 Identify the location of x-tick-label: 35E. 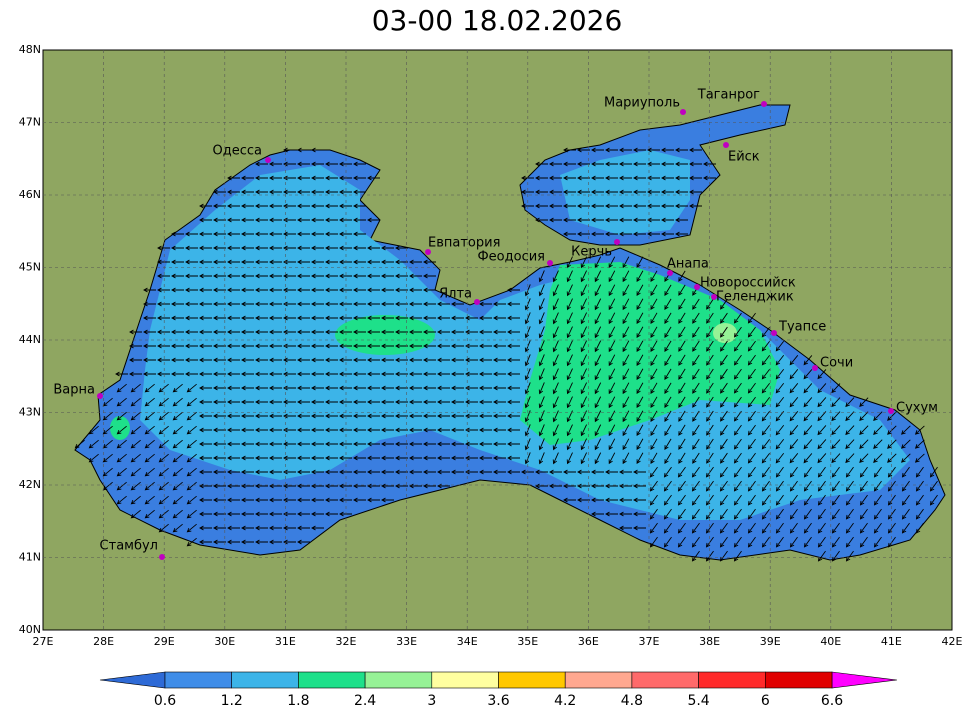
(527, 641).